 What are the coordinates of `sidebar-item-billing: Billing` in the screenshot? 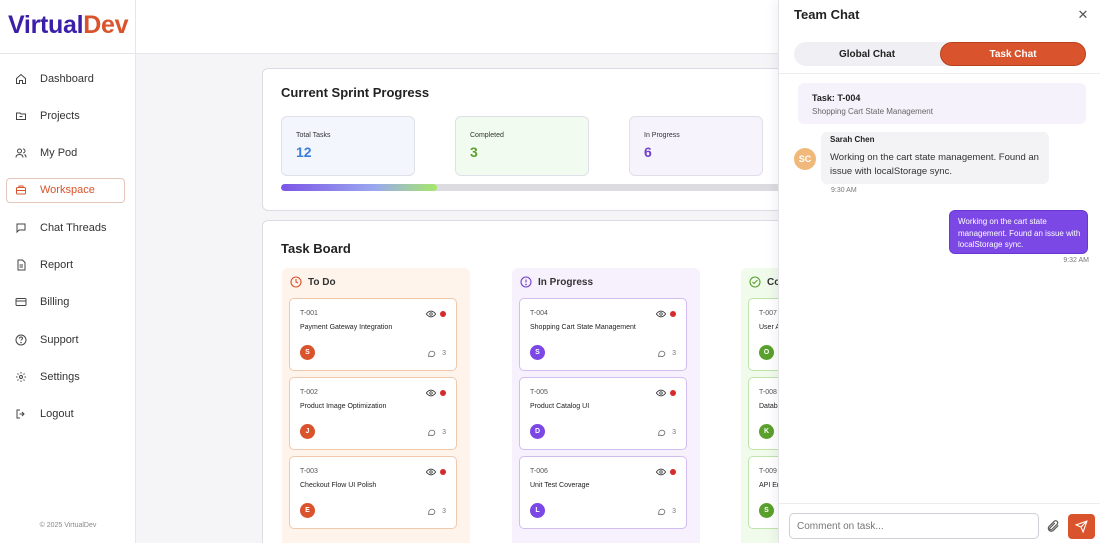 It's located at (65, 302).